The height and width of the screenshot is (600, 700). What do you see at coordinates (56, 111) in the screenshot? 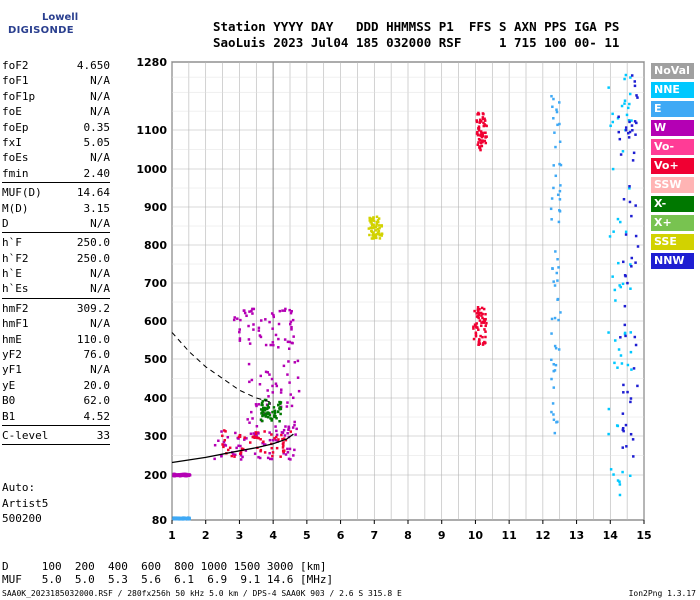
I see `param-row: foE N/A` at bounding box center [56, 111].